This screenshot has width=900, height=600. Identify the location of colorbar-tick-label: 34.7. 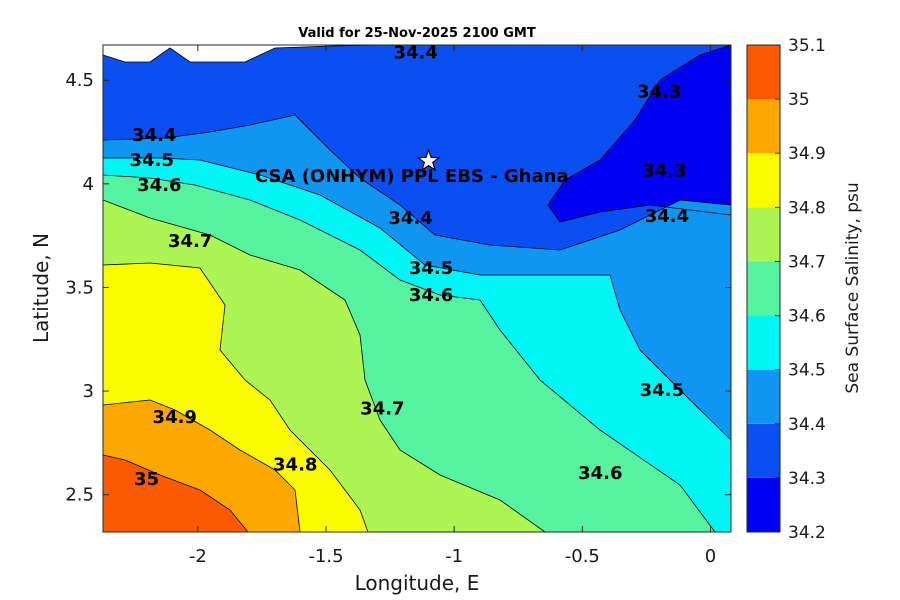
(807, 262).